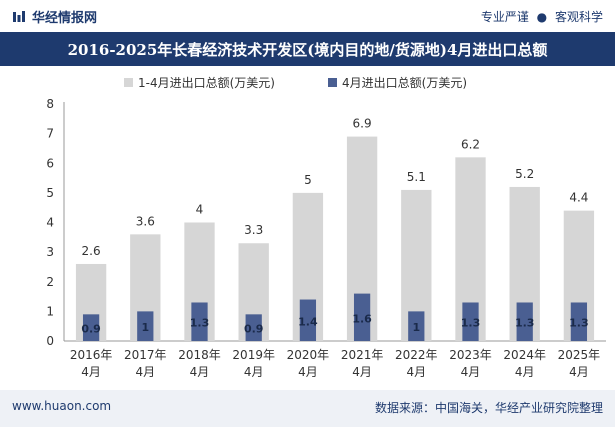 The height and width of the screenshot is (427, 615). Describe the element at coordinates (362, 124) in the screenshot. I see `data-label-series1: 6.9` at that location.